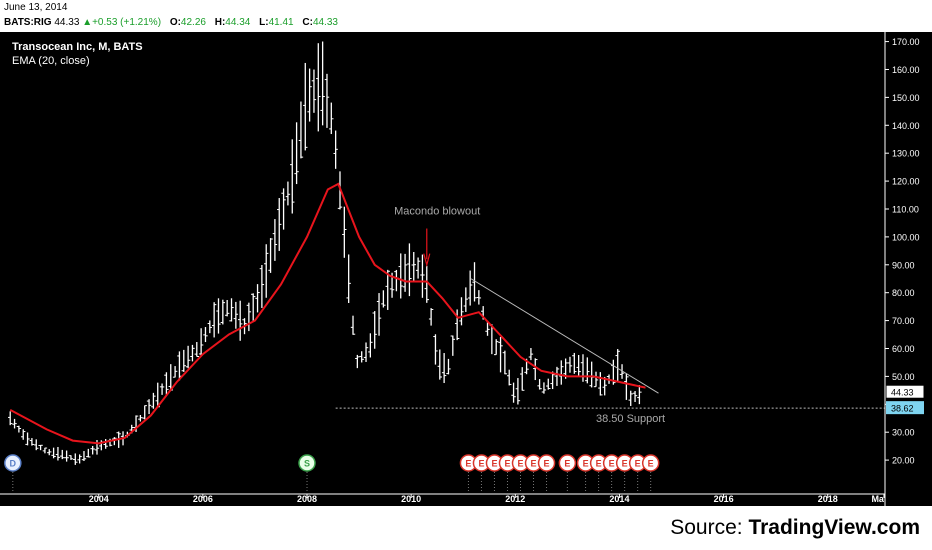  I want to click on last-price-tag-text: 44.33, so click(902, 393).